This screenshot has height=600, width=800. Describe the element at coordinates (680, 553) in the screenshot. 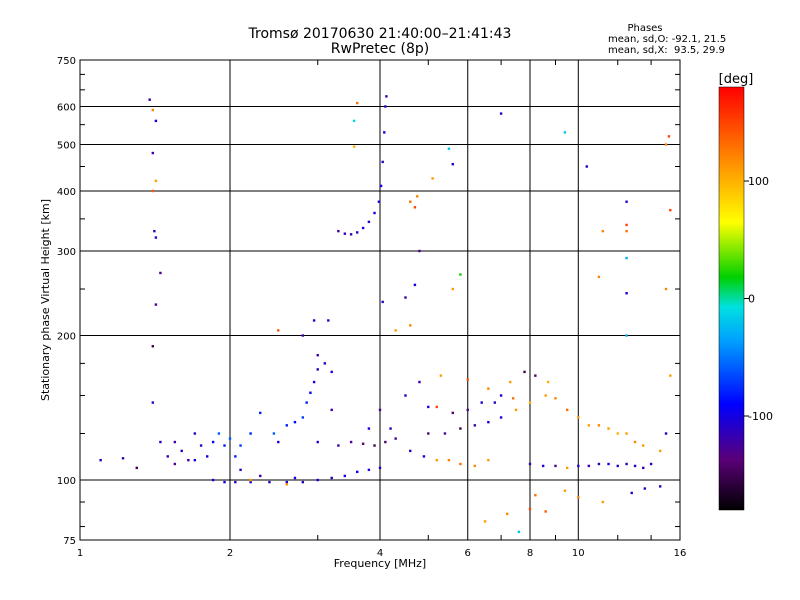

I see `x-tick-label: 16` at that location.